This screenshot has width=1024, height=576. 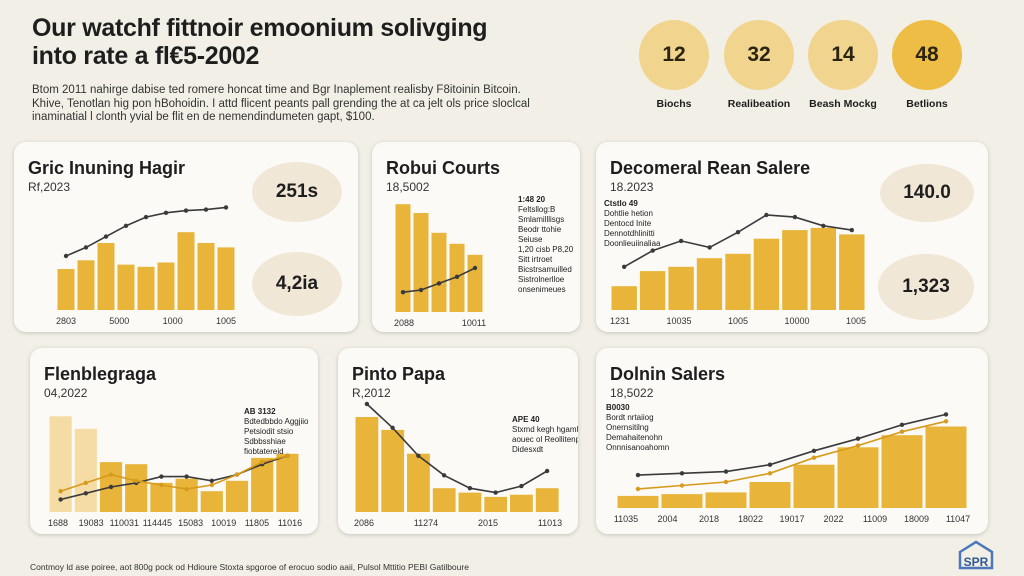 I want to click on tick-label: 10000, so click(x=796, y=321).